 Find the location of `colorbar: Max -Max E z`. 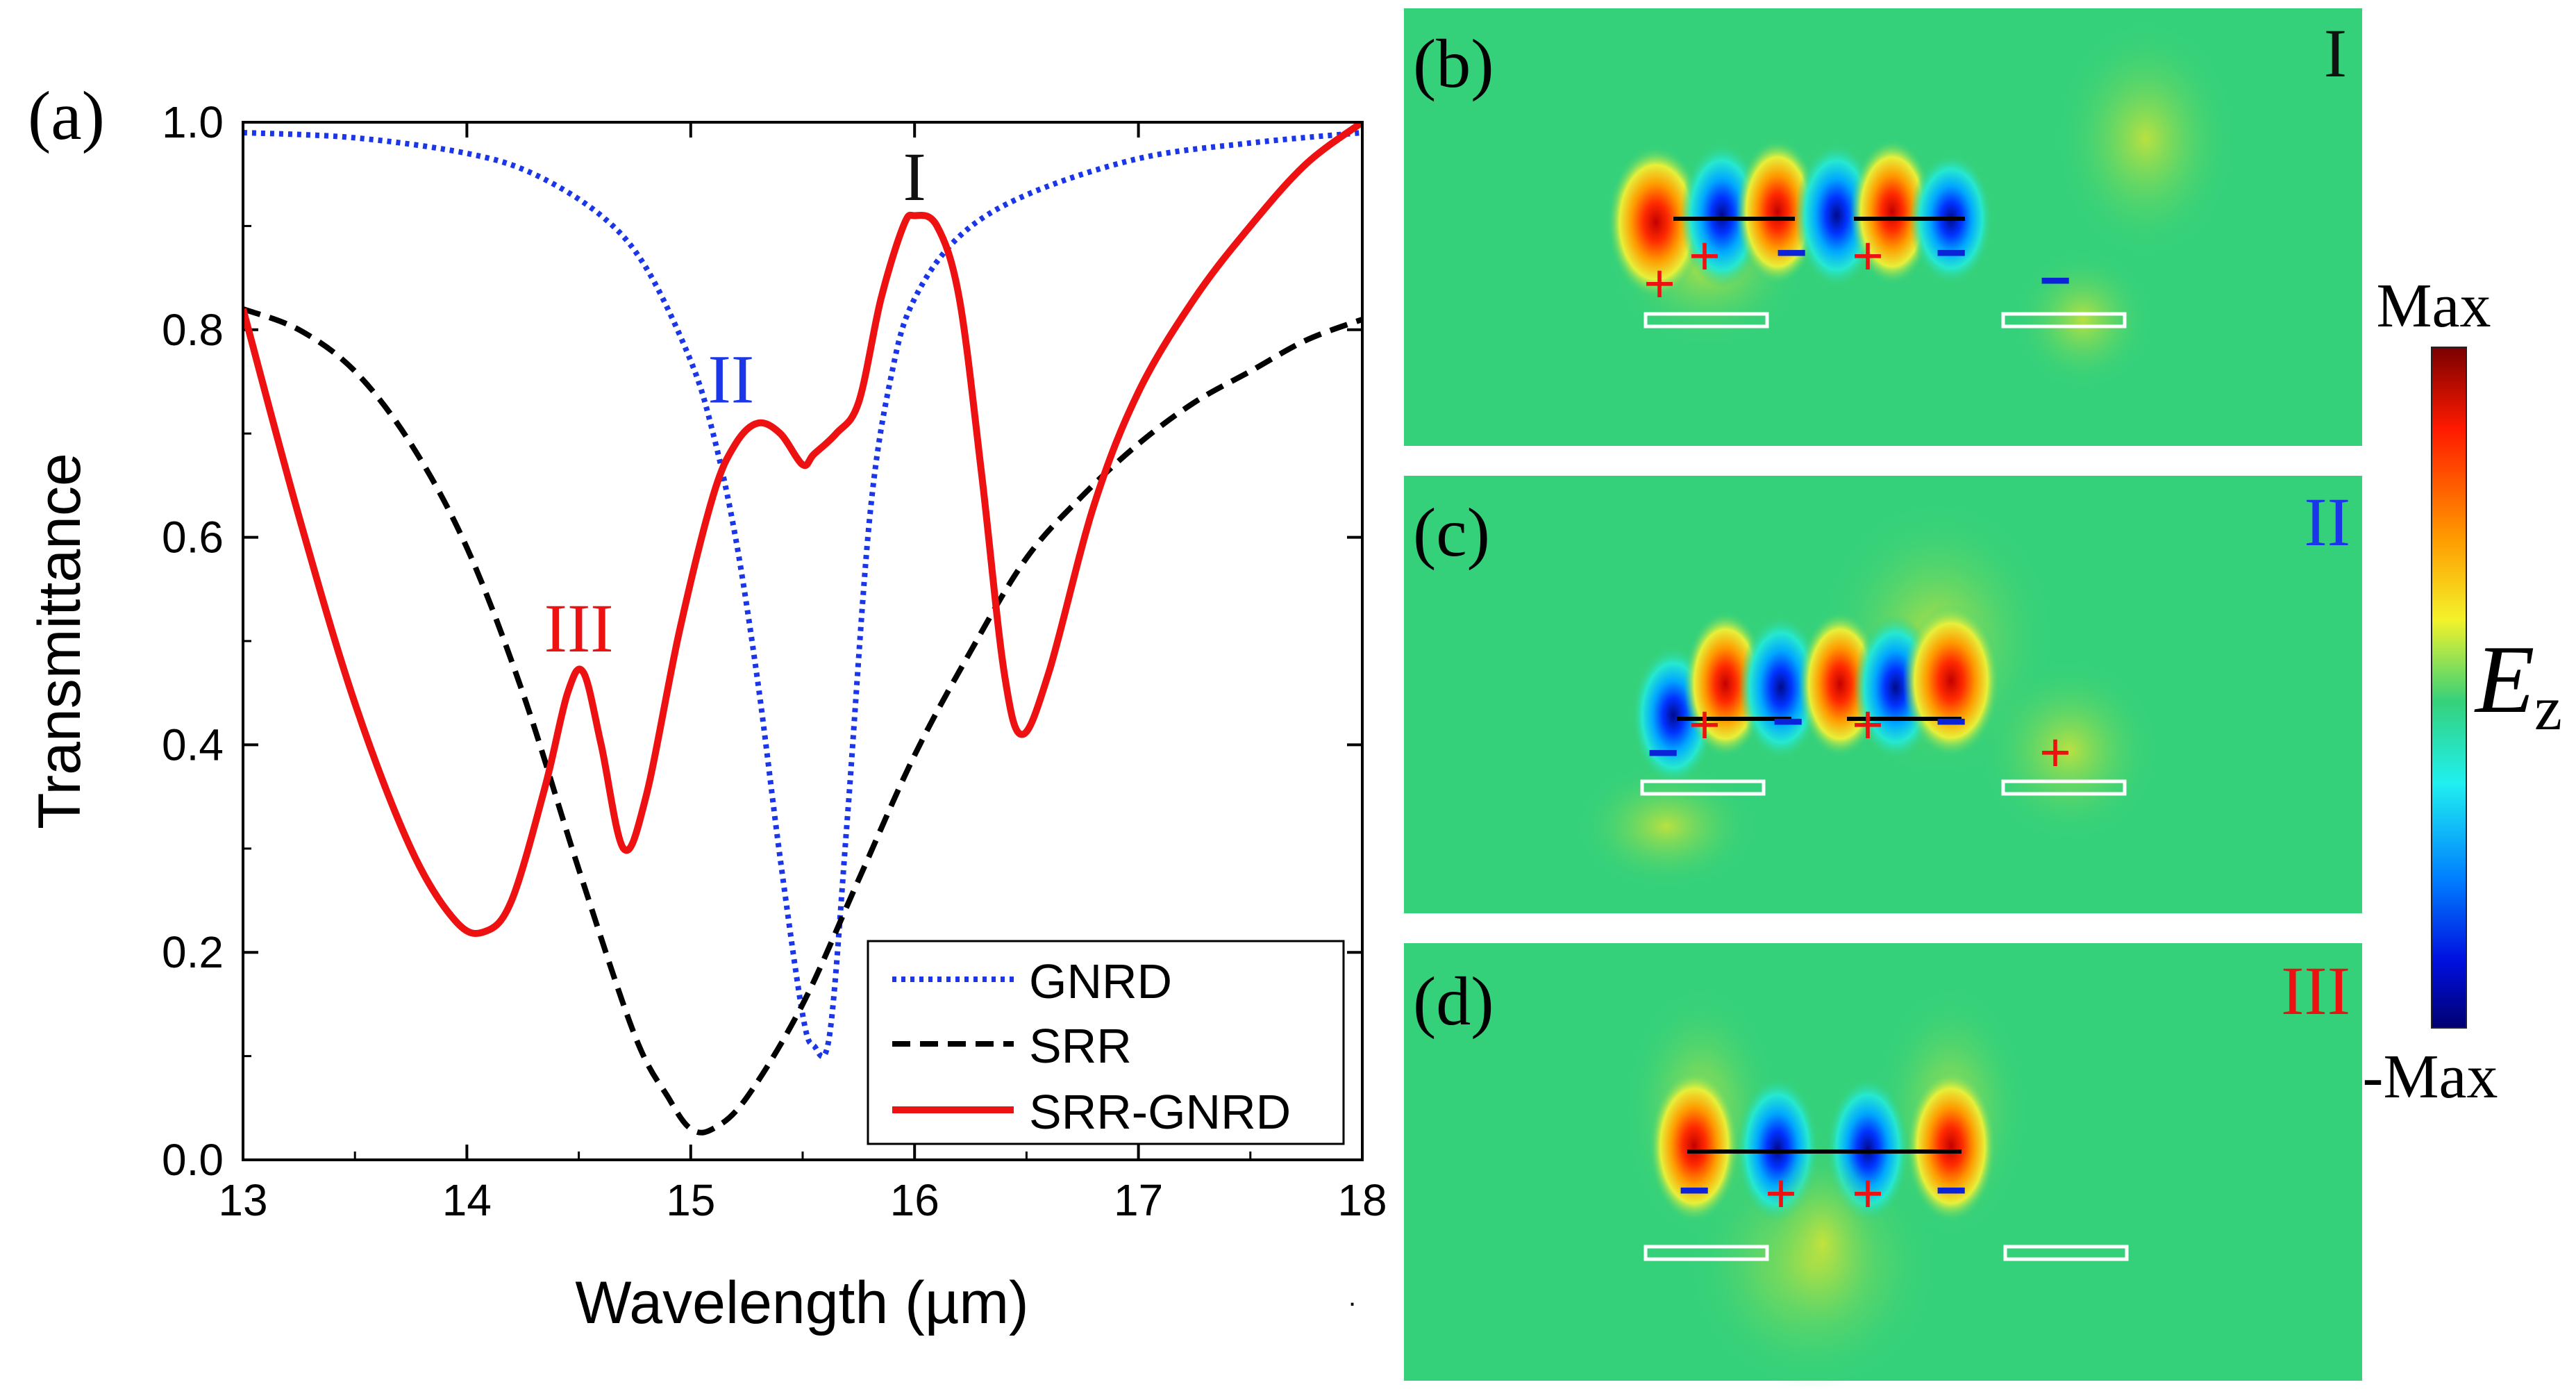

colorbar: Max -Max E z is located at coordinates (2462, 691).